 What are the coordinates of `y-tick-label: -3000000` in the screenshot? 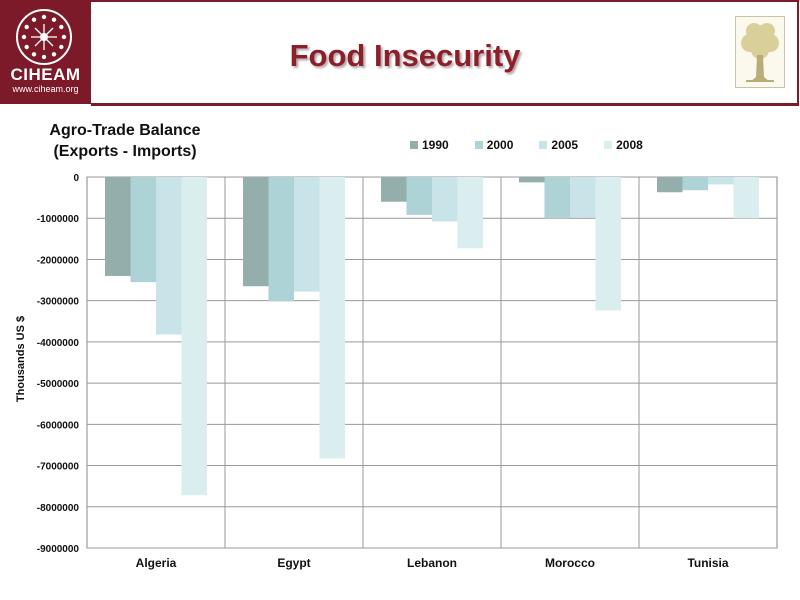 It's located at (58, 302).